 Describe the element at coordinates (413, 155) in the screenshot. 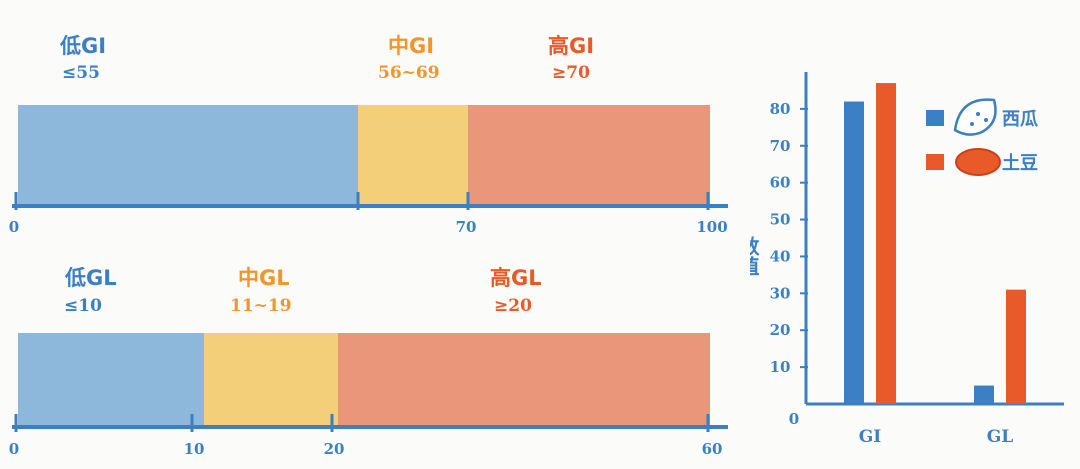

I see `gi-mid-segment` at that location.